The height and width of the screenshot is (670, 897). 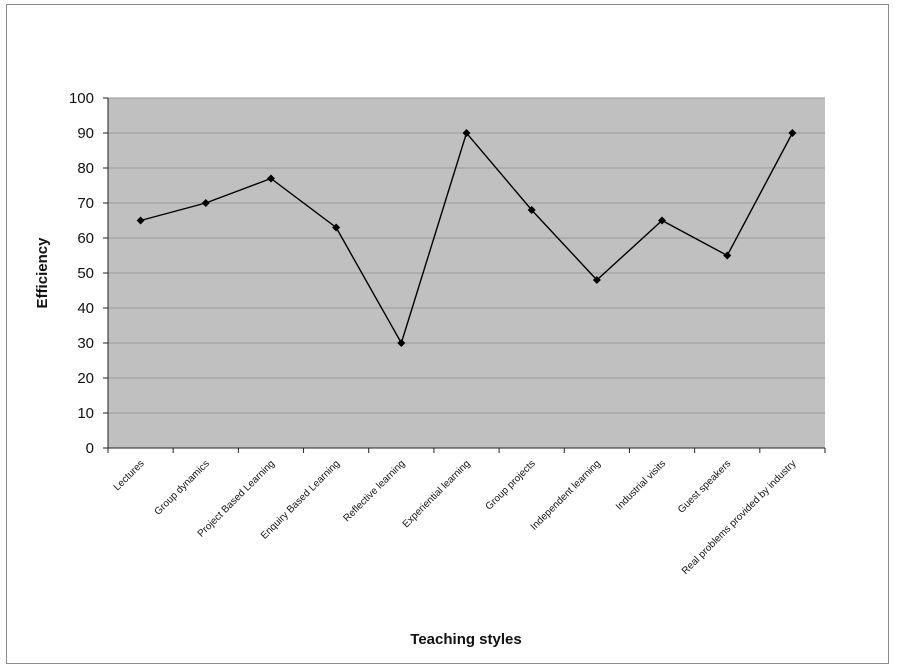 I want to click on y-tick-label: 20, so click(x=85, y=378).